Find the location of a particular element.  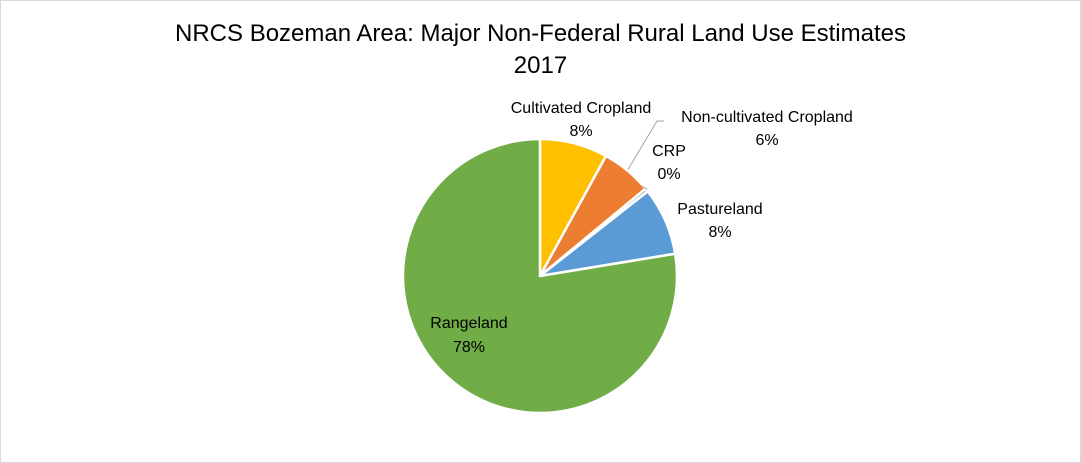

label-rangeland-name: Rangeland is located at coordinates (468, 323).